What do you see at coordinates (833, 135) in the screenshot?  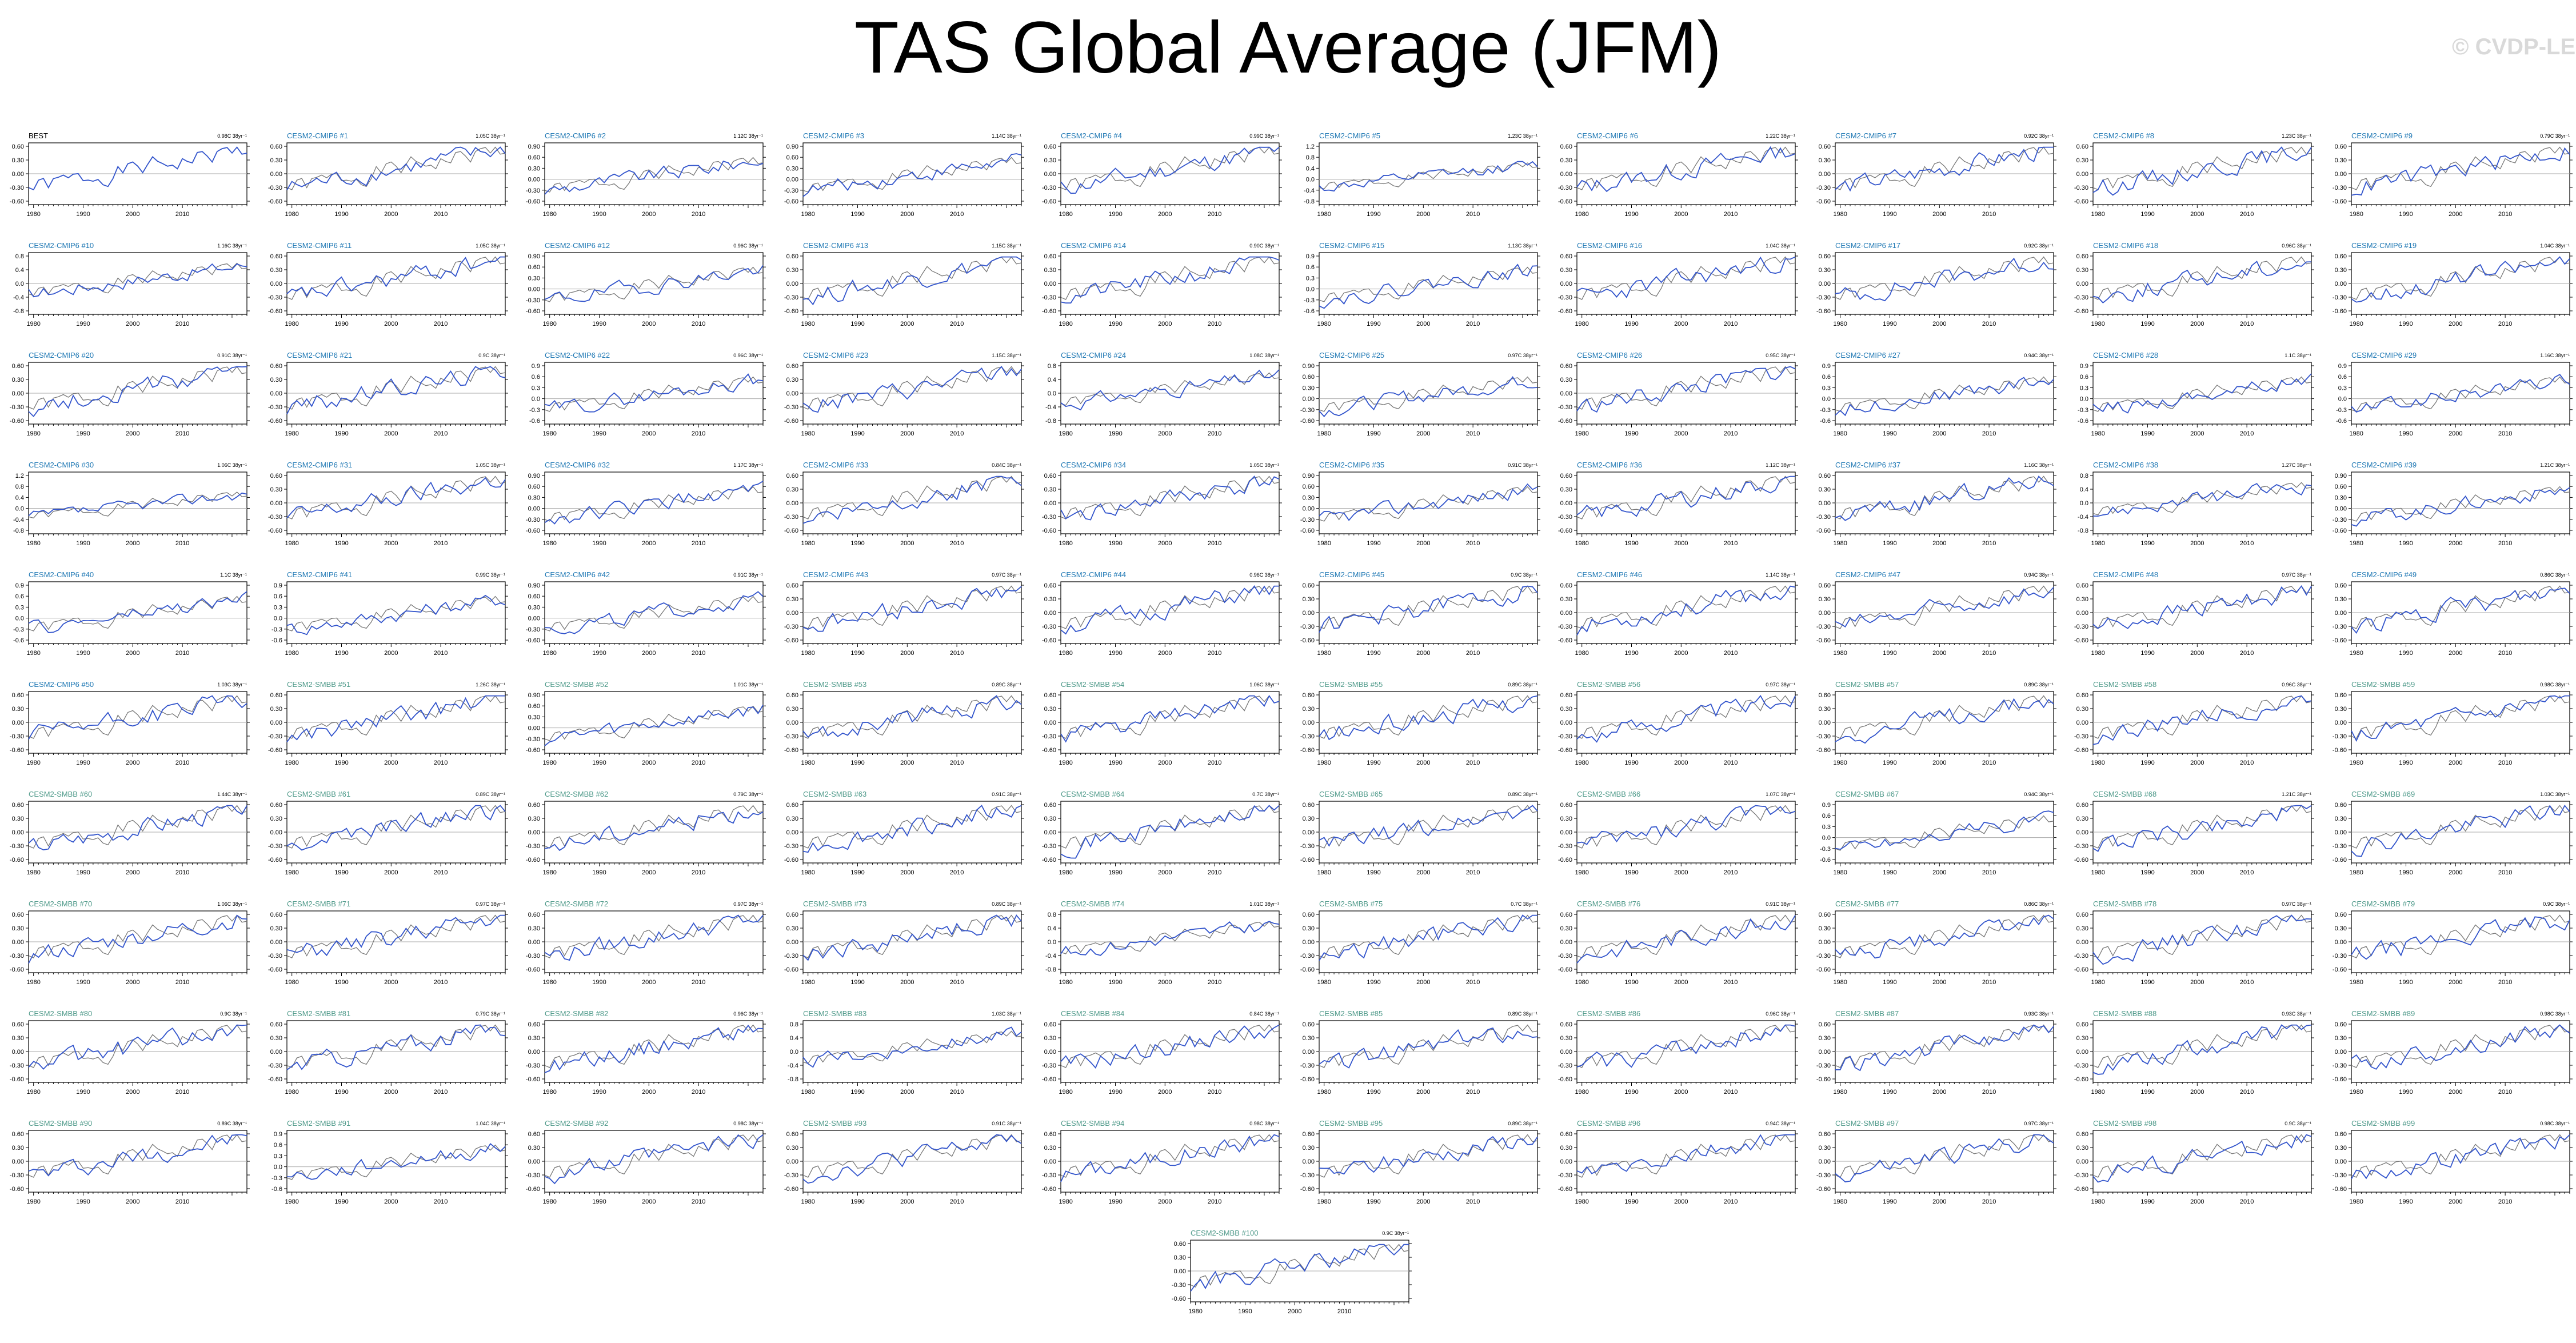 I see `panel-title: CESM2-CMIP6 #3` at bounding box center [833, 135].